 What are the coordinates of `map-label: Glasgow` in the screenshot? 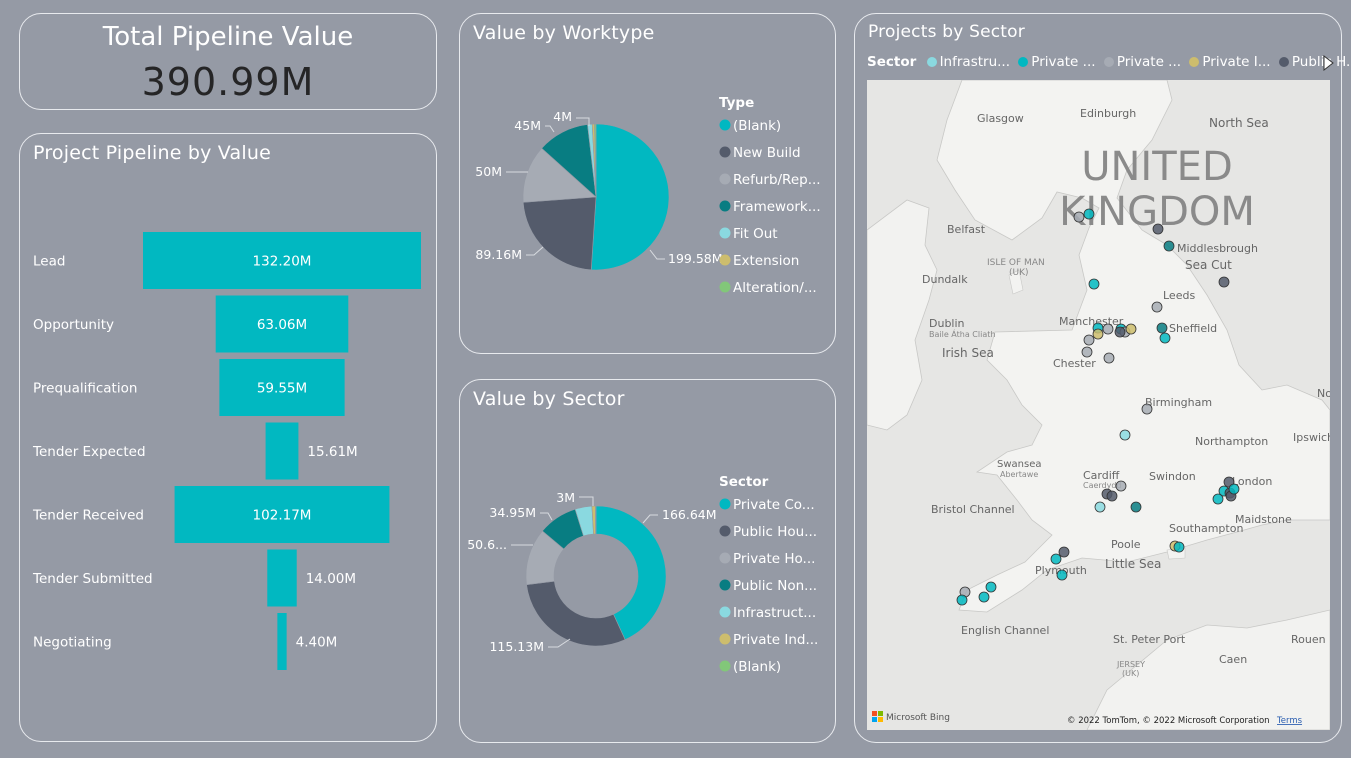 It's located at (1000, 118).